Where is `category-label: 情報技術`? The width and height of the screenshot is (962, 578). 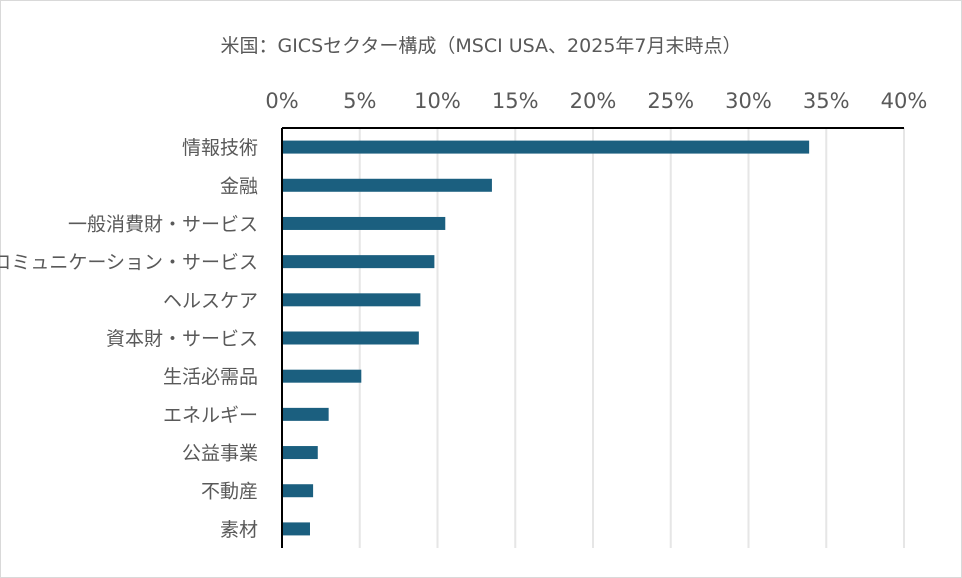
category-label: 情報技術 is located at coordinates (220, 148).